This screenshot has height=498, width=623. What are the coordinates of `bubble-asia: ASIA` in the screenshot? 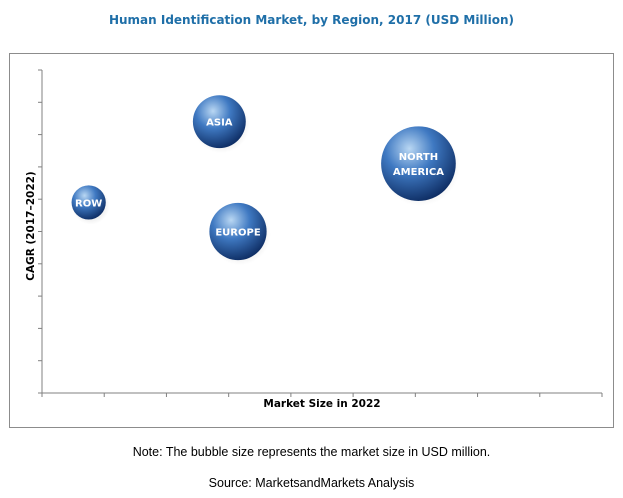 It's located at (221, 124).